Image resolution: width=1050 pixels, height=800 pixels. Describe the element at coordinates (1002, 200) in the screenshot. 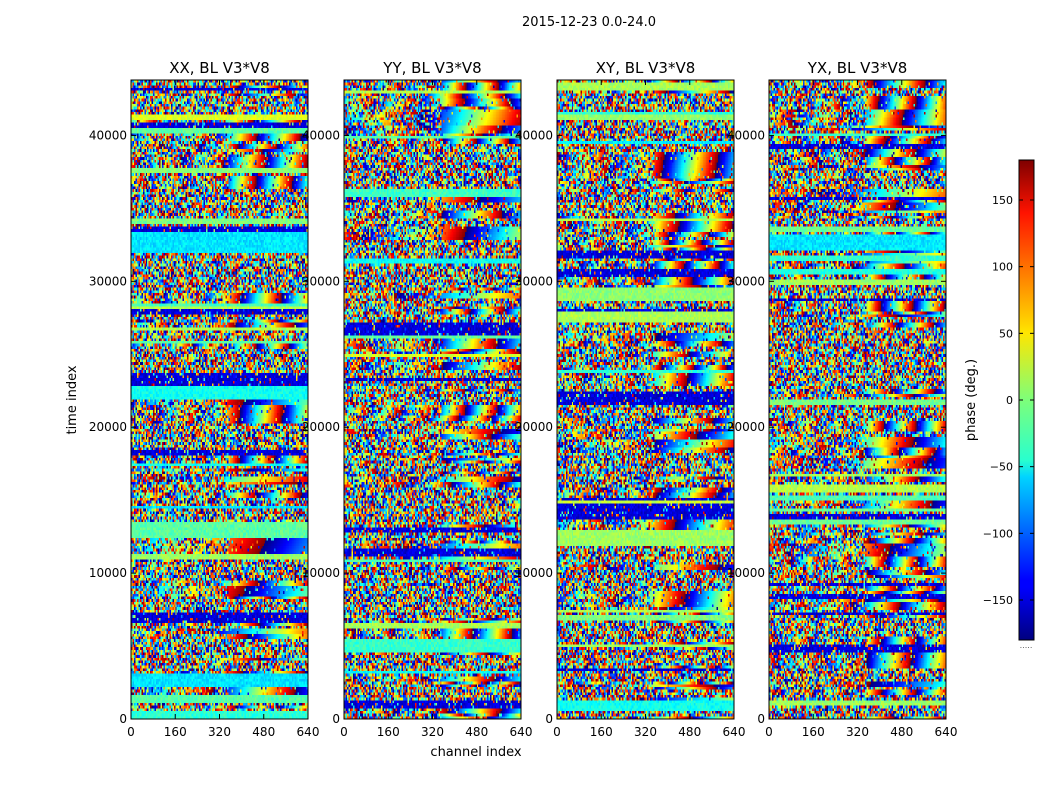

I see `colorbar-tick-label: 150` at that location.